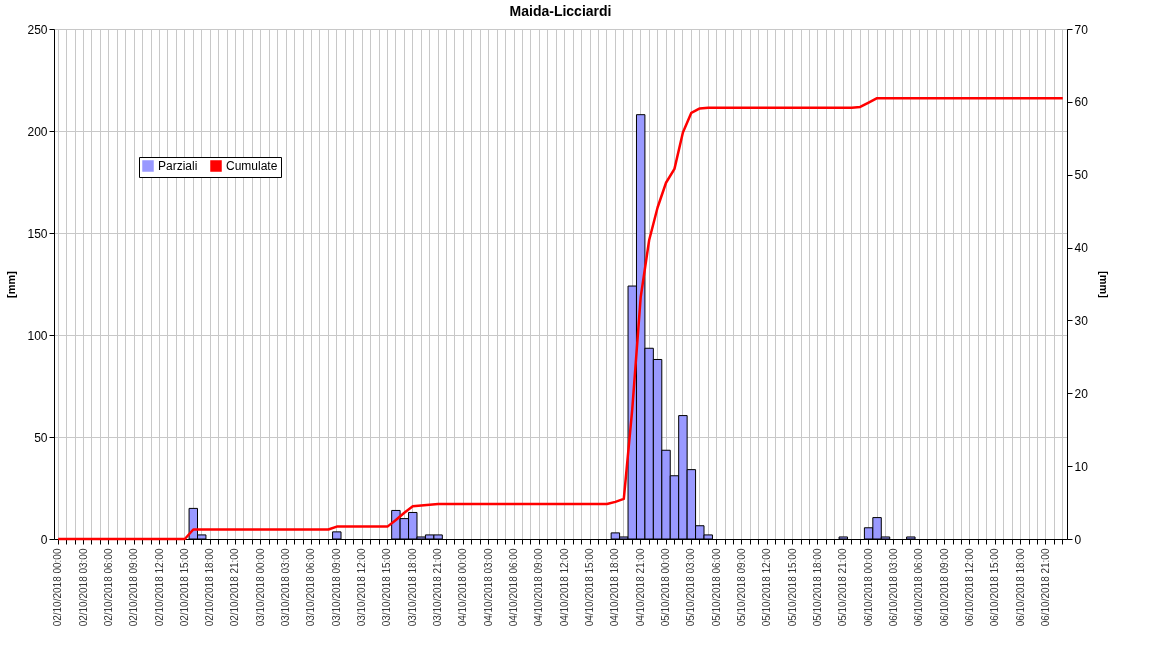 The image size is (1149, 671). I want to click on x-tick-label: 02/10/2018 21:00, so click(235, 587).